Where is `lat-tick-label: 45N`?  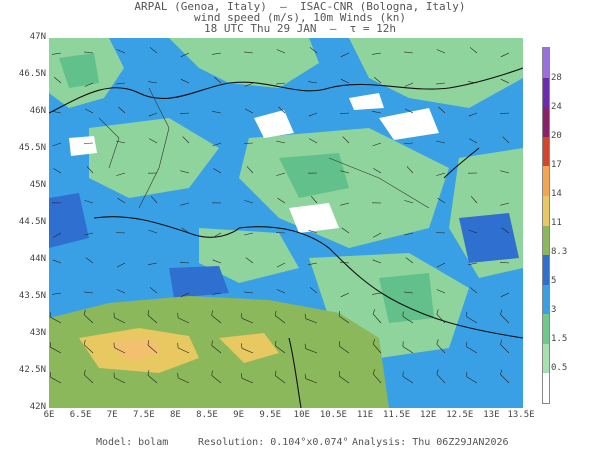 lat-tick-label: 45N is located at coordinates (37, 185).